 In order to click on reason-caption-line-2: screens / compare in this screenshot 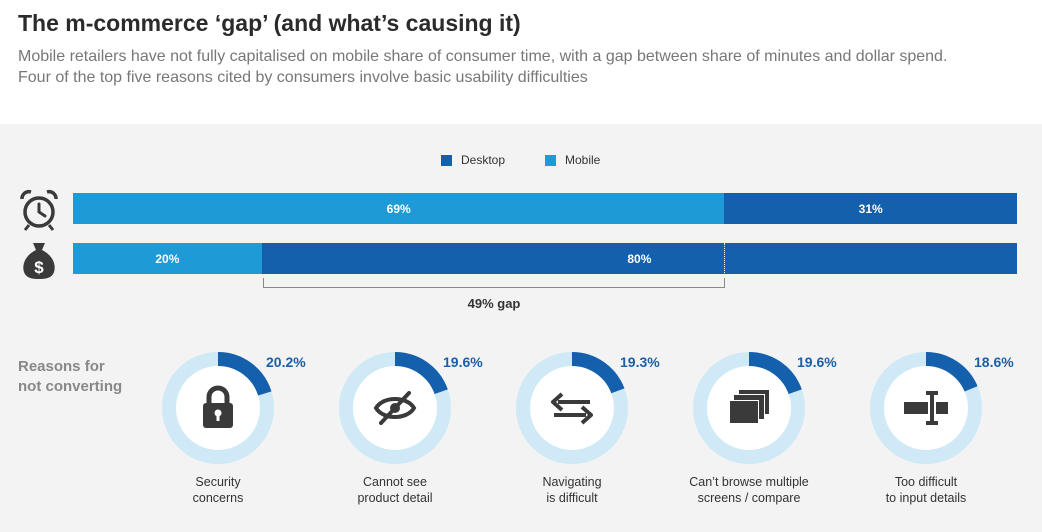, I will do `click(749, 498)`.